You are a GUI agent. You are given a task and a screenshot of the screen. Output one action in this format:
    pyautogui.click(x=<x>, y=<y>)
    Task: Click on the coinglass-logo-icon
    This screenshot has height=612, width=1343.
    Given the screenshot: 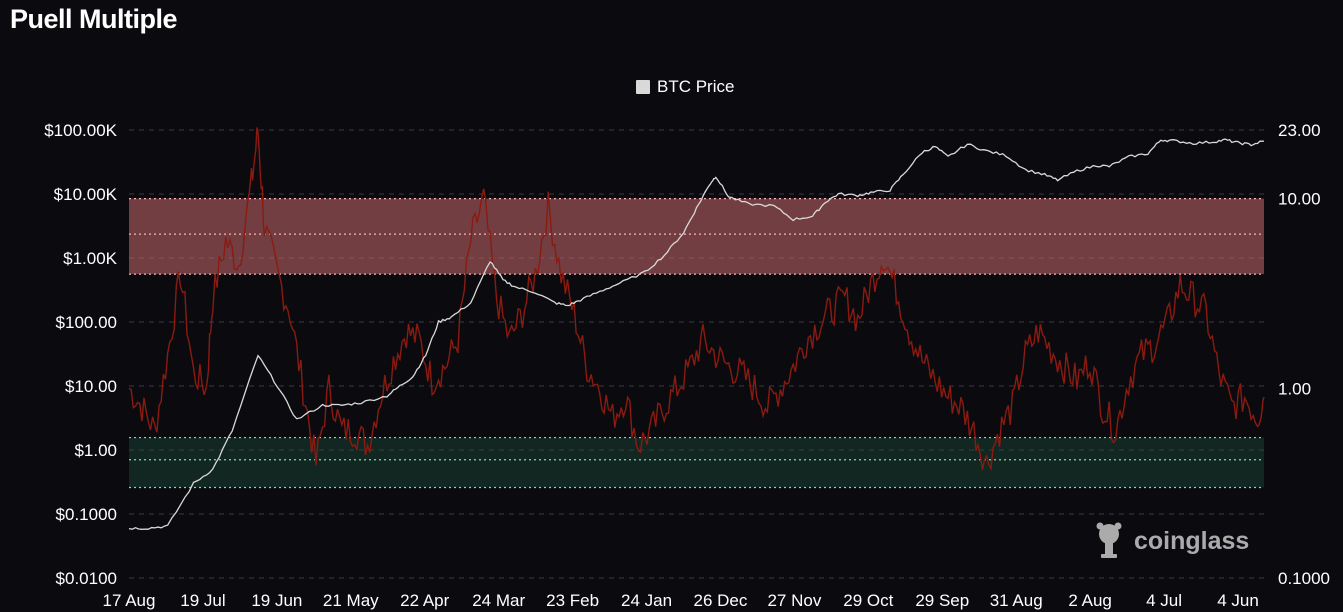 What is the action you would take?
    pyautogui.click(x=1109, y=540)
    